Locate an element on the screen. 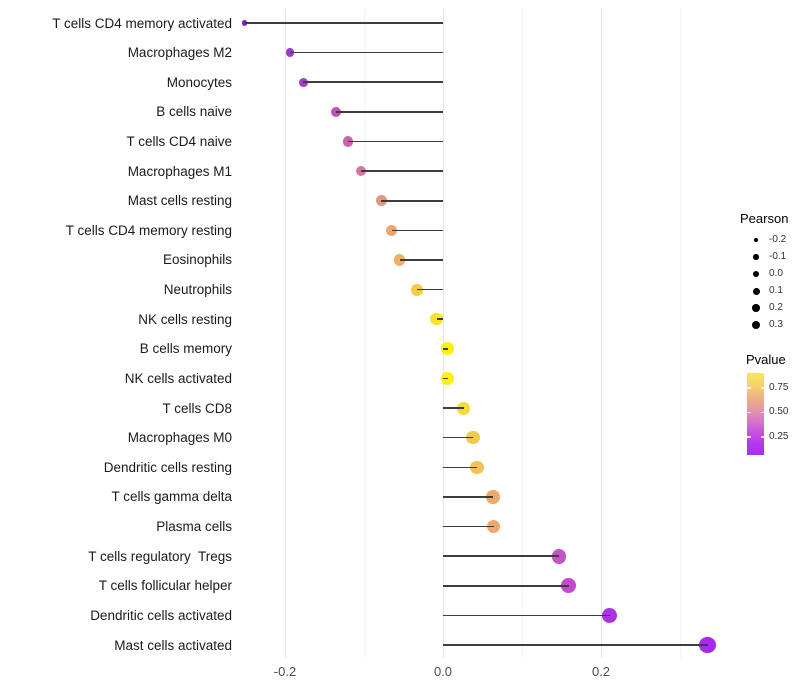 The width and height of the screenshot is (800, 700). category-label: Neutrophils is located at coordinates (197, 290).